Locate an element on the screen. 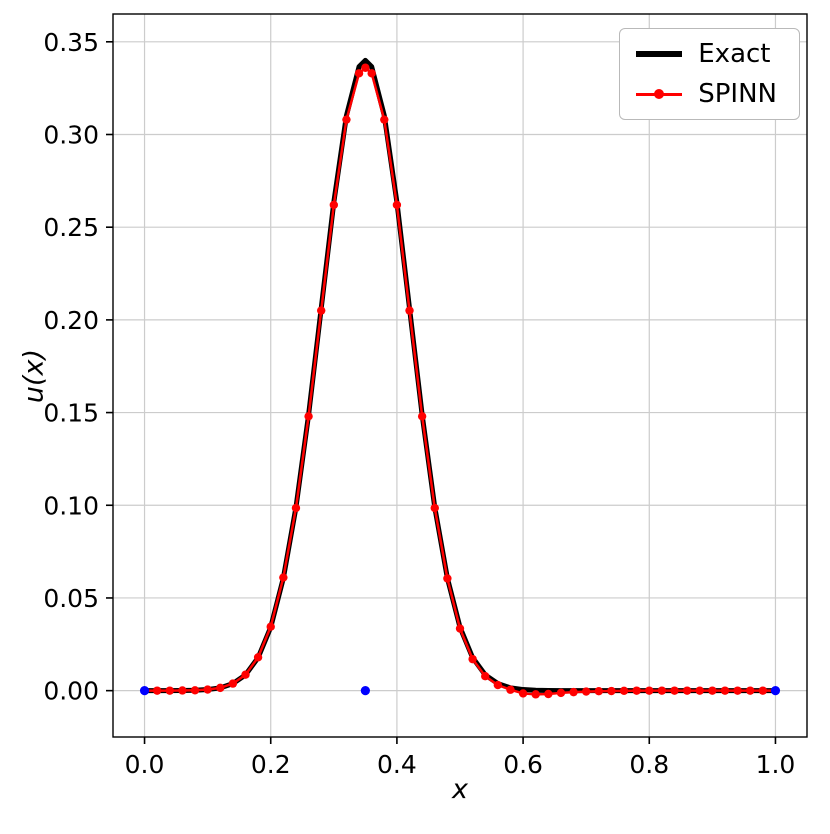  x-tick-label: 0.4 is located at coordinates (397, 764).